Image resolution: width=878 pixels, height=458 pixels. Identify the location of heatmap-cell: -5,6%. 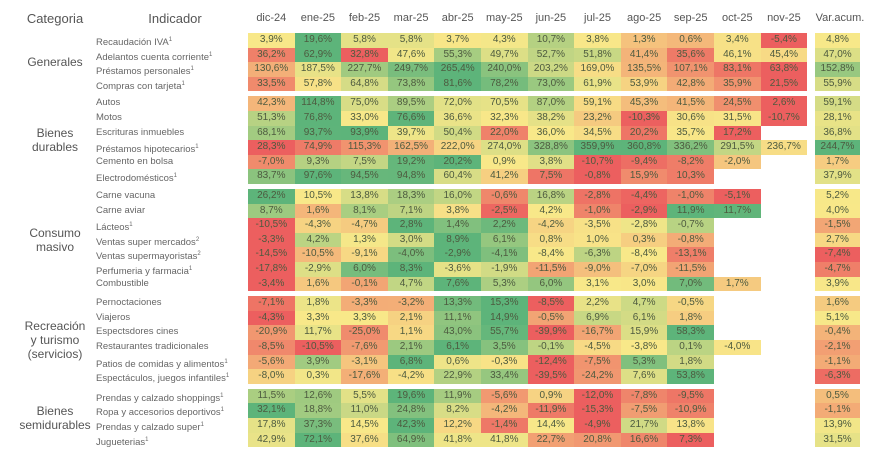
(271, 362).